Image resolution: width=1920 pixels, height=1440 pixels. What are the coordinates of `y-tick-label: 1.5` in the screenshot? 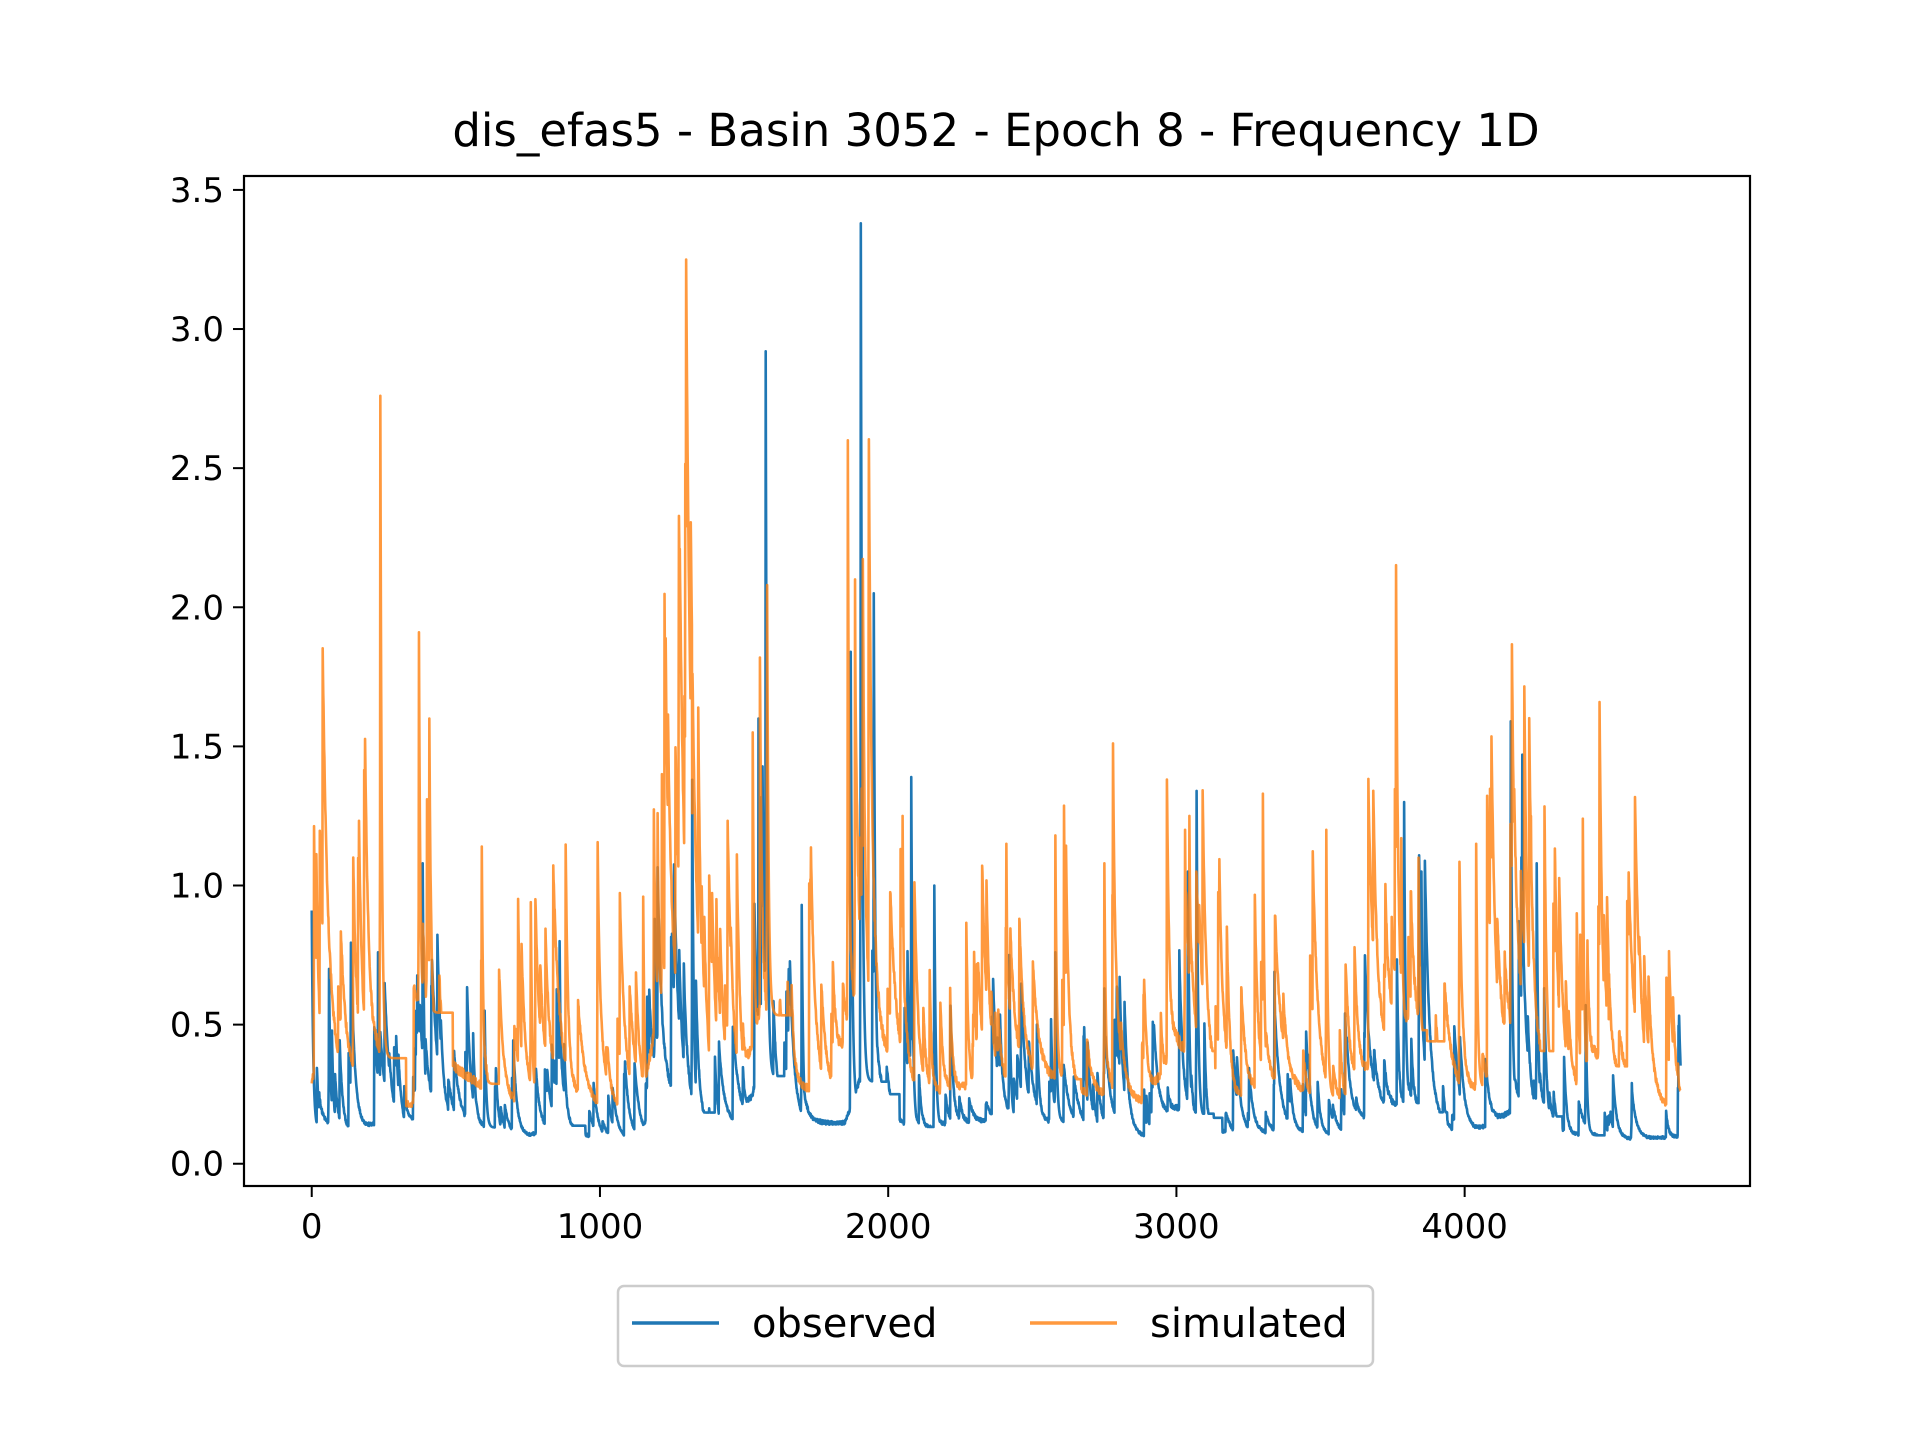 It's located at (197, 747).